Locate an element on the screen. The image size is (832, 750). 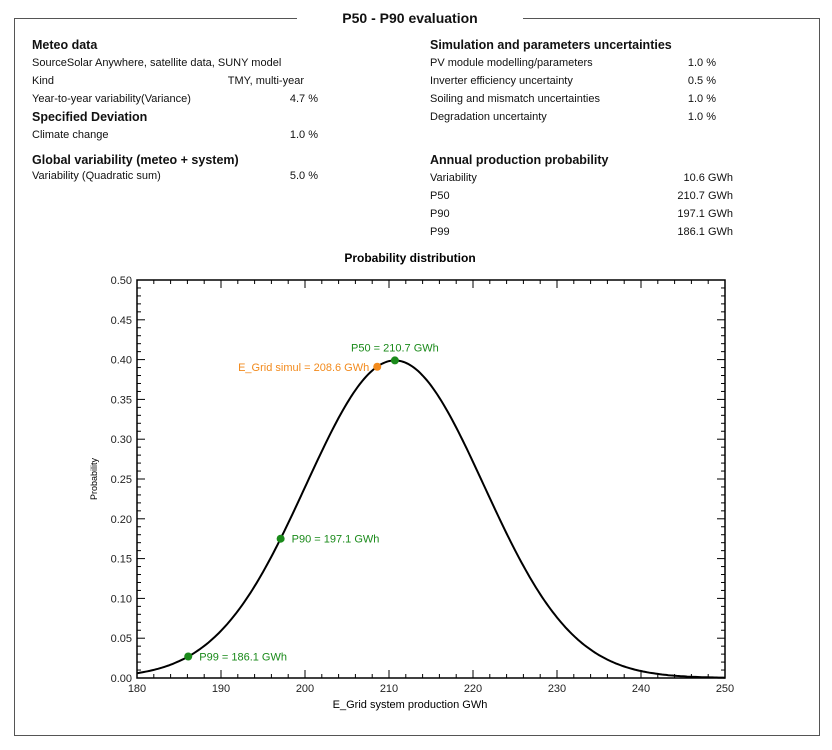
sim-row: Inverter efficiency uncertainty 0.5 % is located at coordinates (573, 81).